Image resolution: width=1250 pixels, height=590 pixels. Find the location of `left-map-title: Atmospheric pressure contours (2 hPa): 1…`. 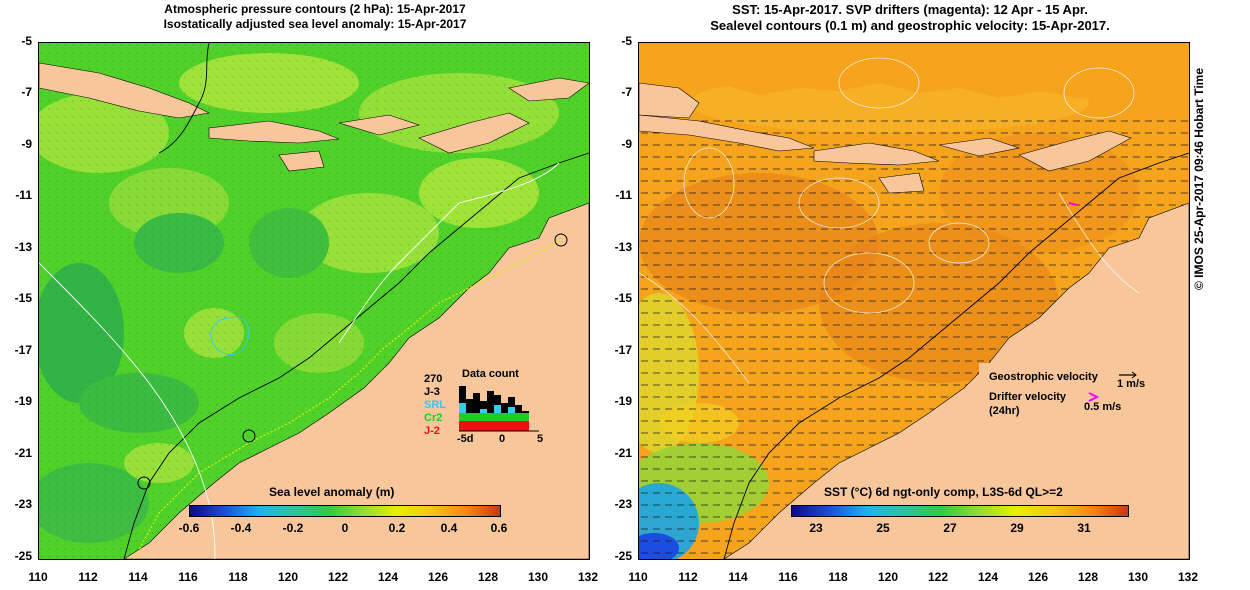

left-map-title: Atmospheric pressure contours (2 hPa): 1… is located at coordinates (315, 17).